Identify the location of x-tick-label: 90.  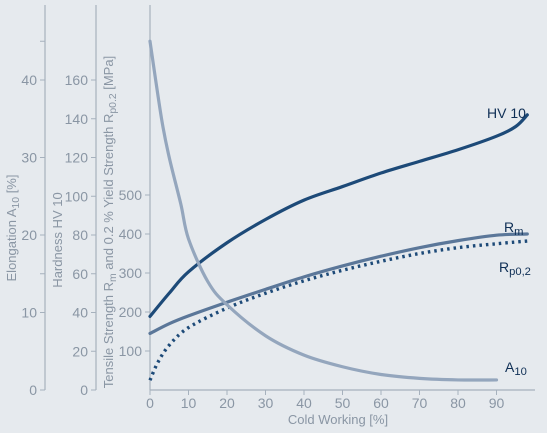
(497, 403).